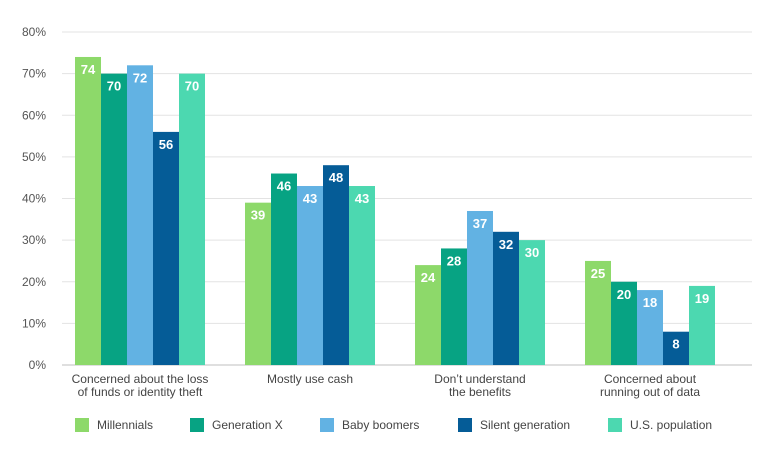 This screenshot has height=450, width=770. What do you see at coordinates (624, 294) in the screenshot?
I see `bar-value-label: 20` at bounding box center [624, 294].